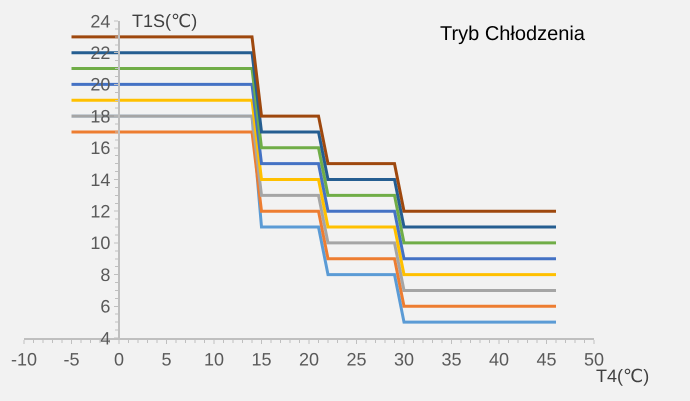 This screenshot has width=690, height=401. Describe the element at coordinates (513, 34) in the screenshot. I see `chart-title: Tryb Chłodzenia` at that location.